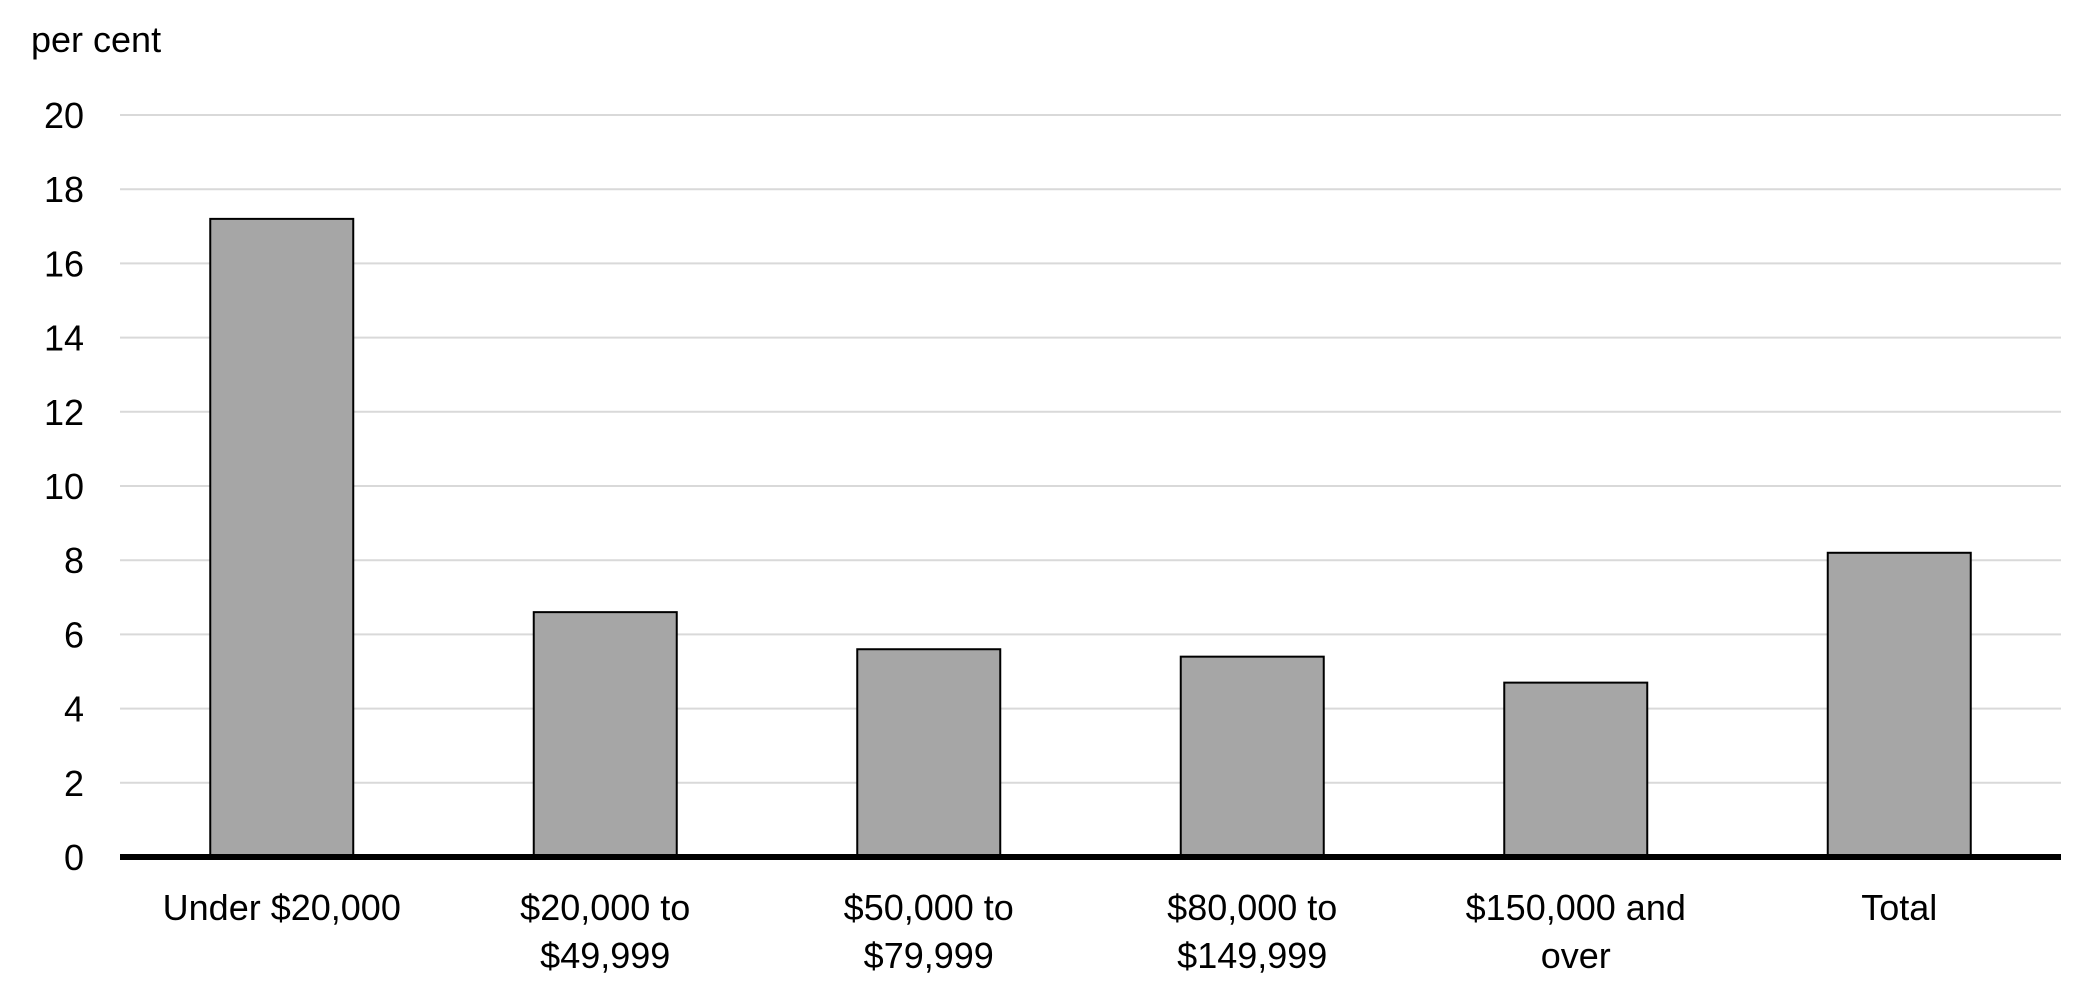 The height and width of the screenshot is (1004, 2091). I want to click on x-tick-label-line: $150,000 and, so click(1576, 907).